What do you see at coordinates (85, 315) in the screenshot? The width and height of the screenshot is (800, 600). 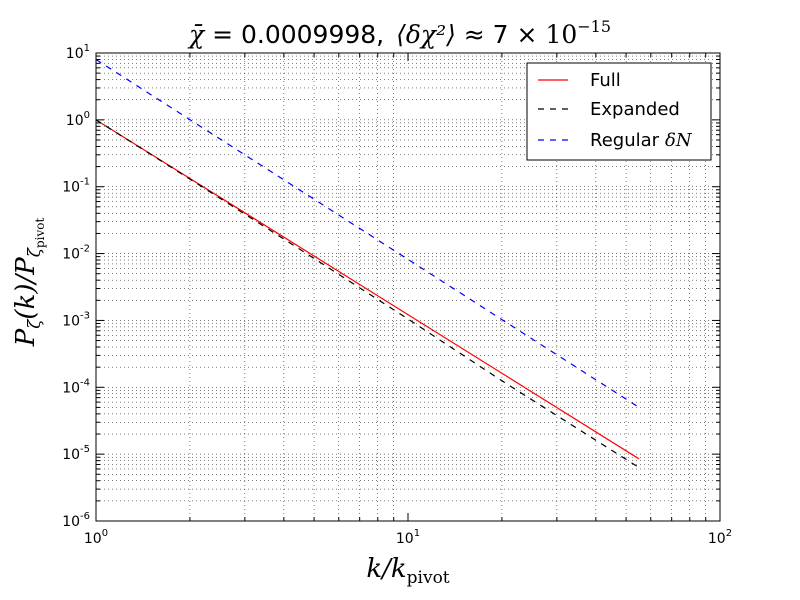 I see `y-tick-label-exp: -3` at bounding box center [85, 315].